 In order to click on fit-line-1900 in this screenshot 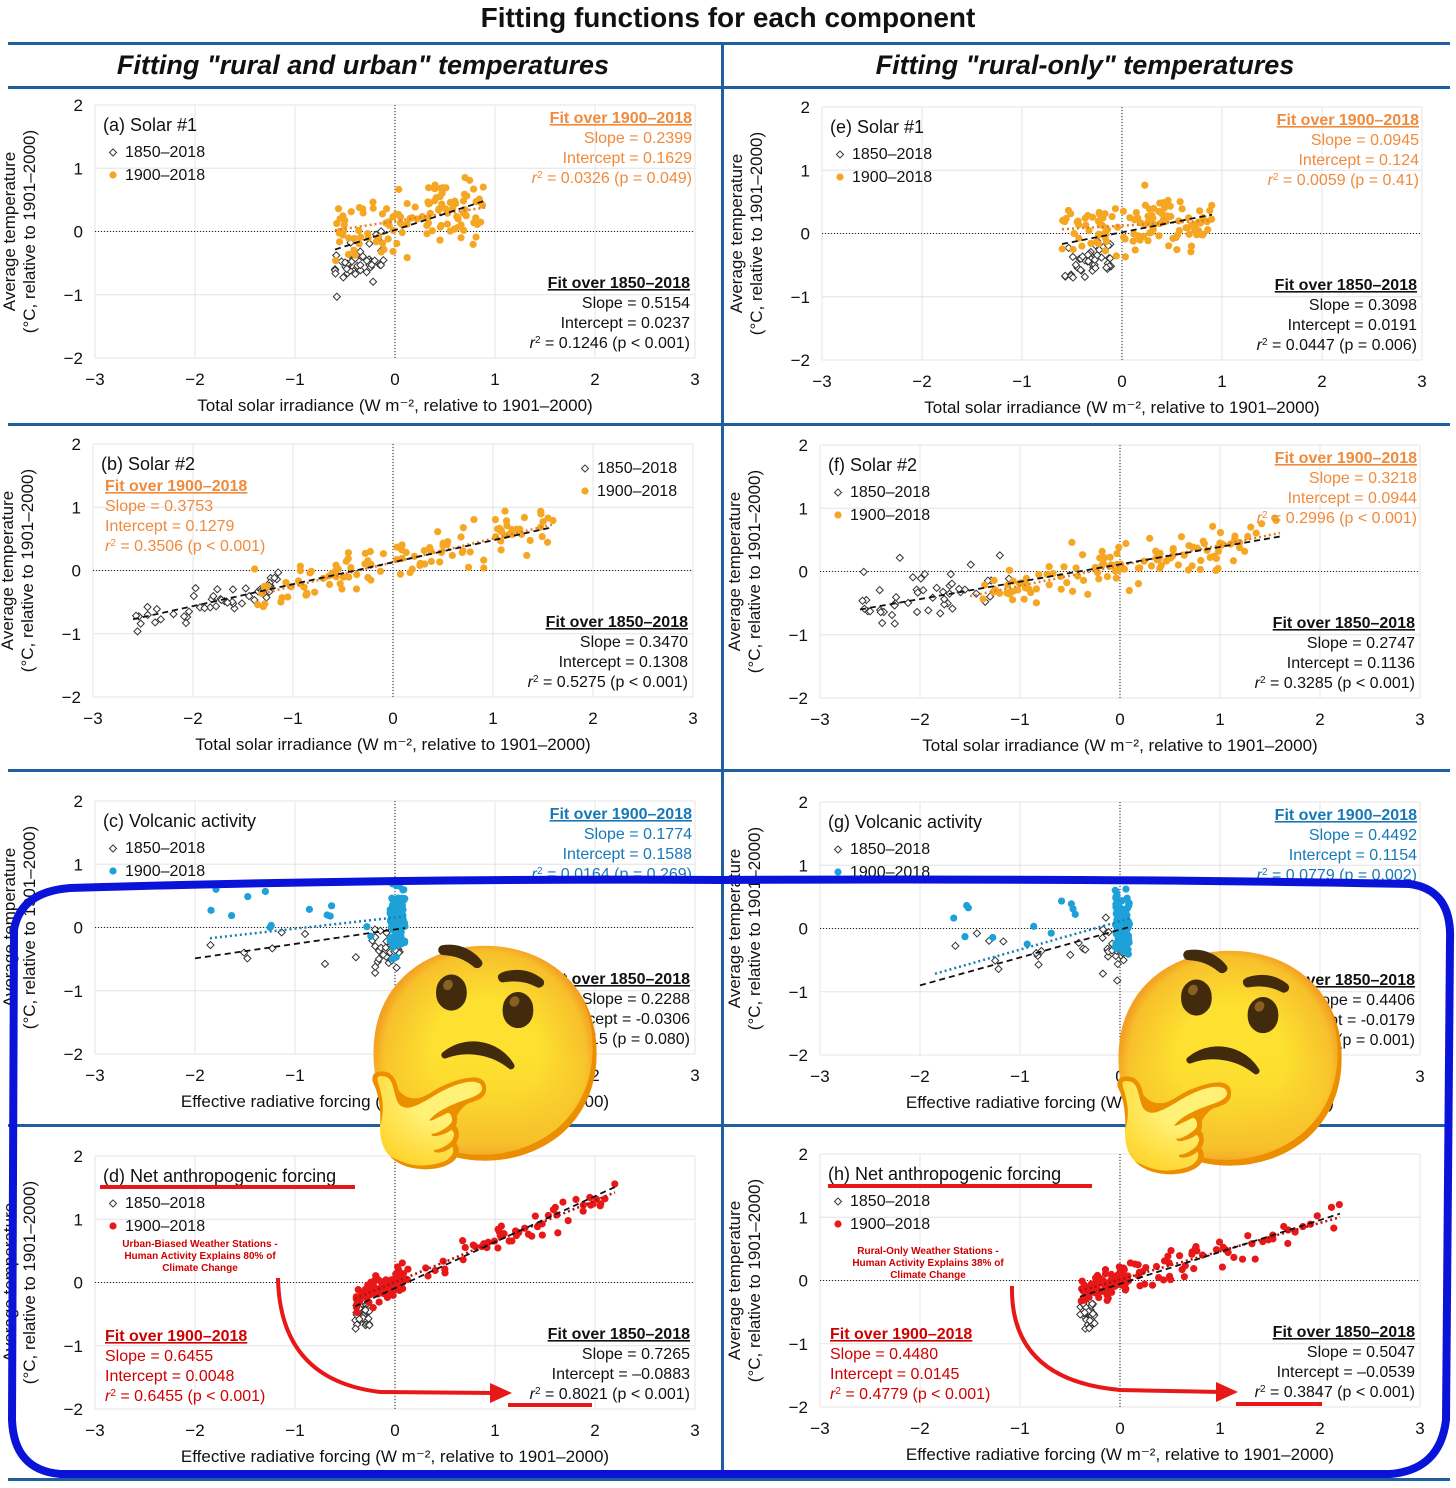, I will do `click(1137, 225)`.